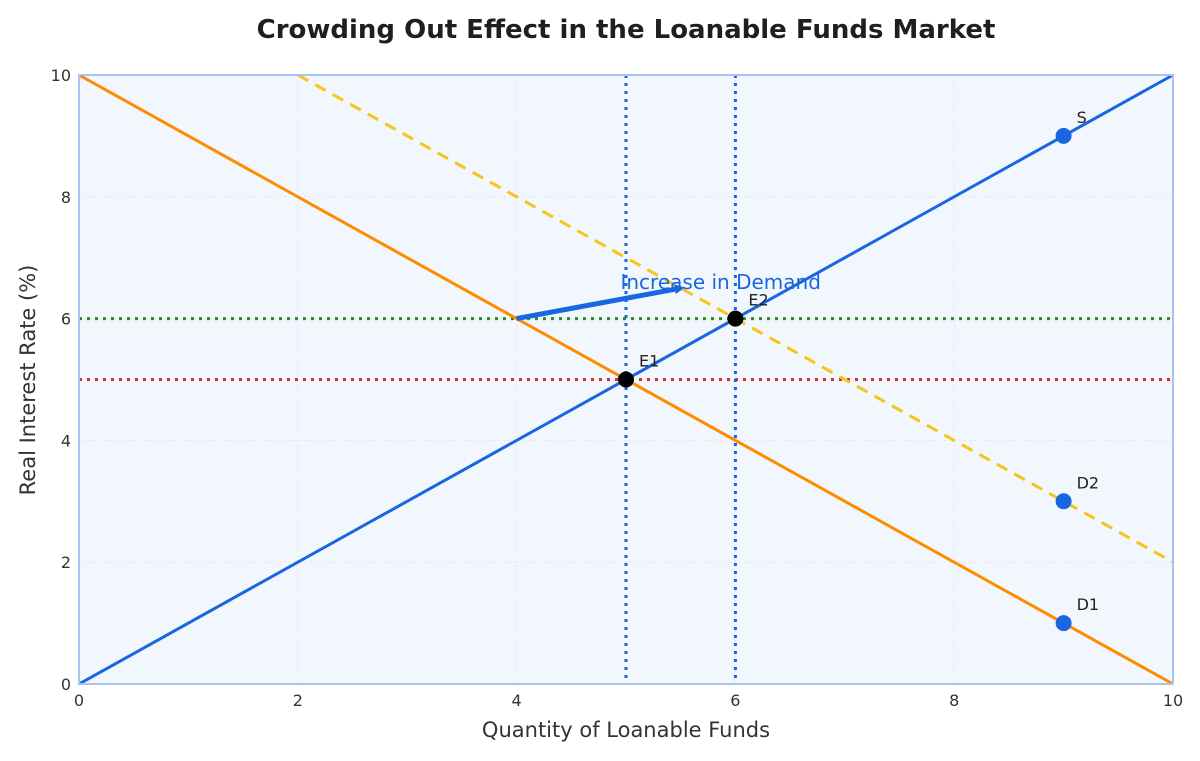 This screenshot has height=761, width=1200. Describe the element at coordinates (79, 700) in the screenshot. I see `x-tick-label-0: 0` at that location.